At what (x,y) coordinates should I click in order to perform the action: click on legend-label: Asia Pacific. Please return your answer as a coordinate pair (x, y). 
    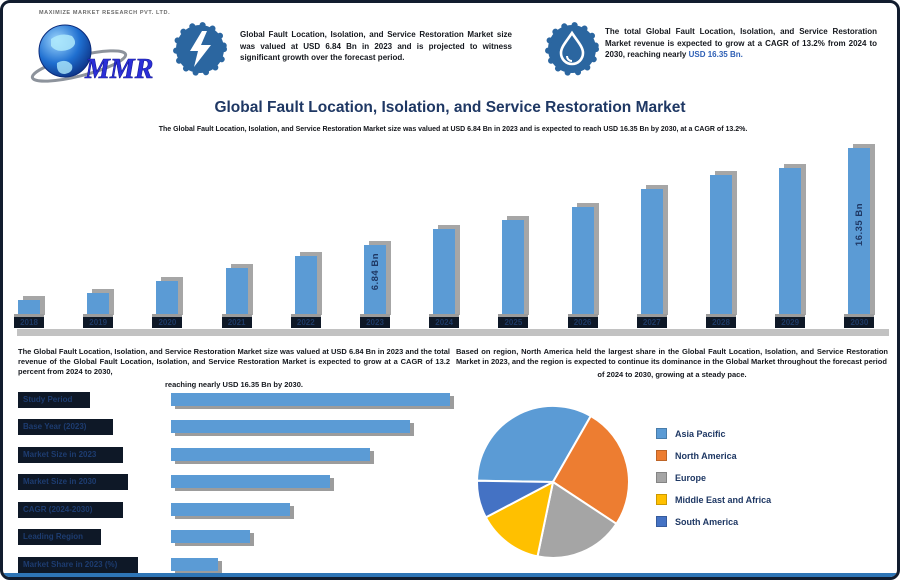
    Looking at the image, I should click on (700, 433).